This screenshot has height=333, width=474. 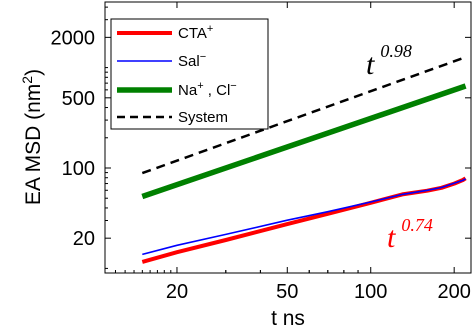 What do you see at coordinates (73, 38) in the screenshot?
I see `y-tick-label: 2000` at bounding box center [73, 38].